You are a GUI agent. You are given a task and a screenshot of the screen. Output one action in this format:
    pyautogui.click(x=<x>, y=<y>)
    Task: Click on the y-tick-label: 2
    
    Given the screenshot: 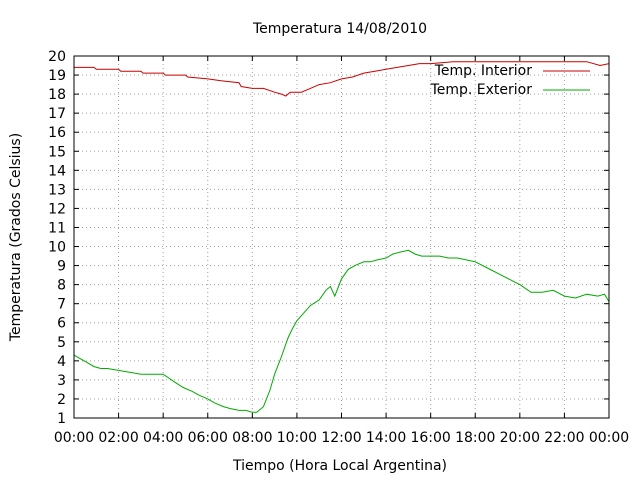 What is the action you would take?
    pyautogui.click(x=61, y=400)
    